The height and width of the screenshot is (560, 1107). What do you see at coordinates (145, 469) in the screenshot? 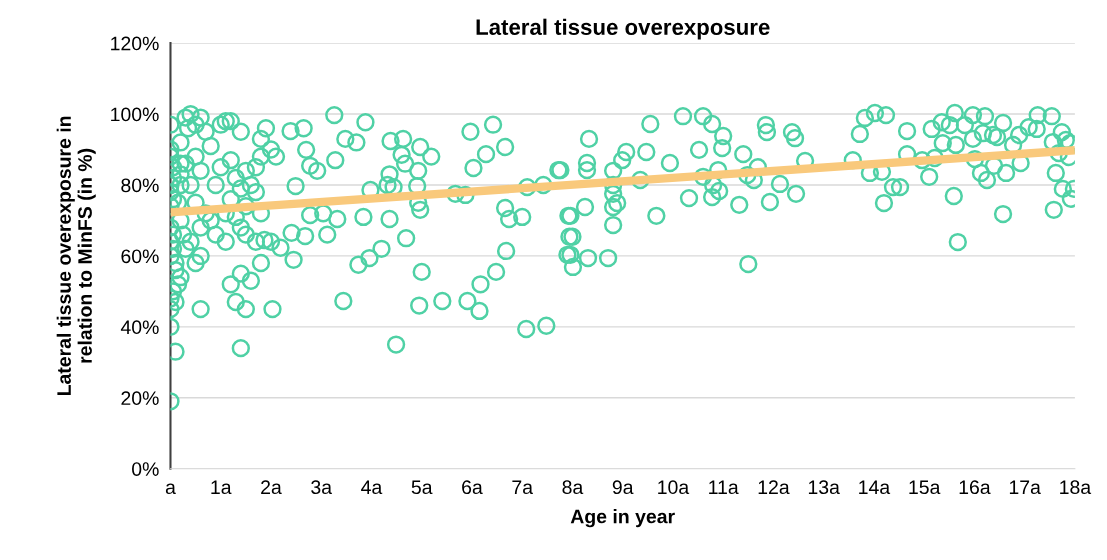
I see `y-tick-label: 0%` at bounding box center [145, 469].